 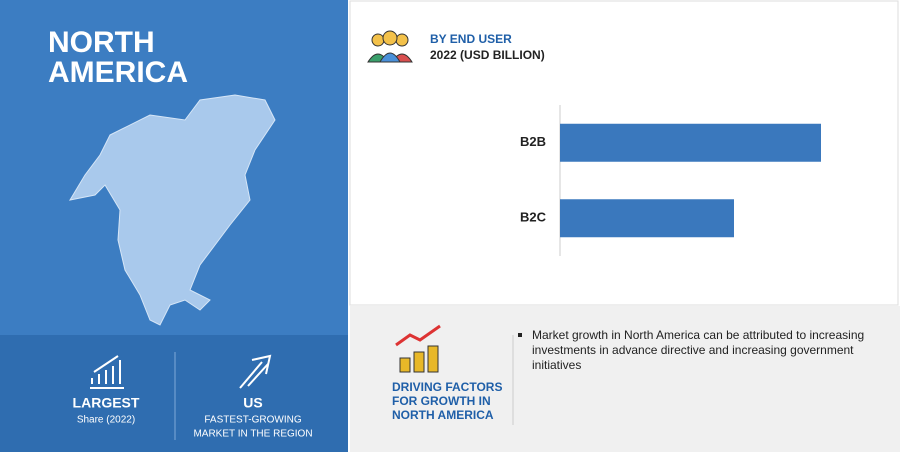 I want to click on stat-label: FASTEST-GROWING, so click(x=252, y=420).